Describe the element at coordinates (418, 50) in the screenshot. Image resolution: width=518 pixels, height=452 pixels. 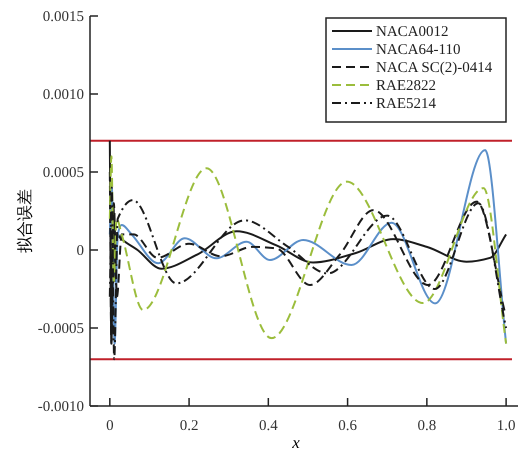
I see `legend-label: NACA64-110` at that location.